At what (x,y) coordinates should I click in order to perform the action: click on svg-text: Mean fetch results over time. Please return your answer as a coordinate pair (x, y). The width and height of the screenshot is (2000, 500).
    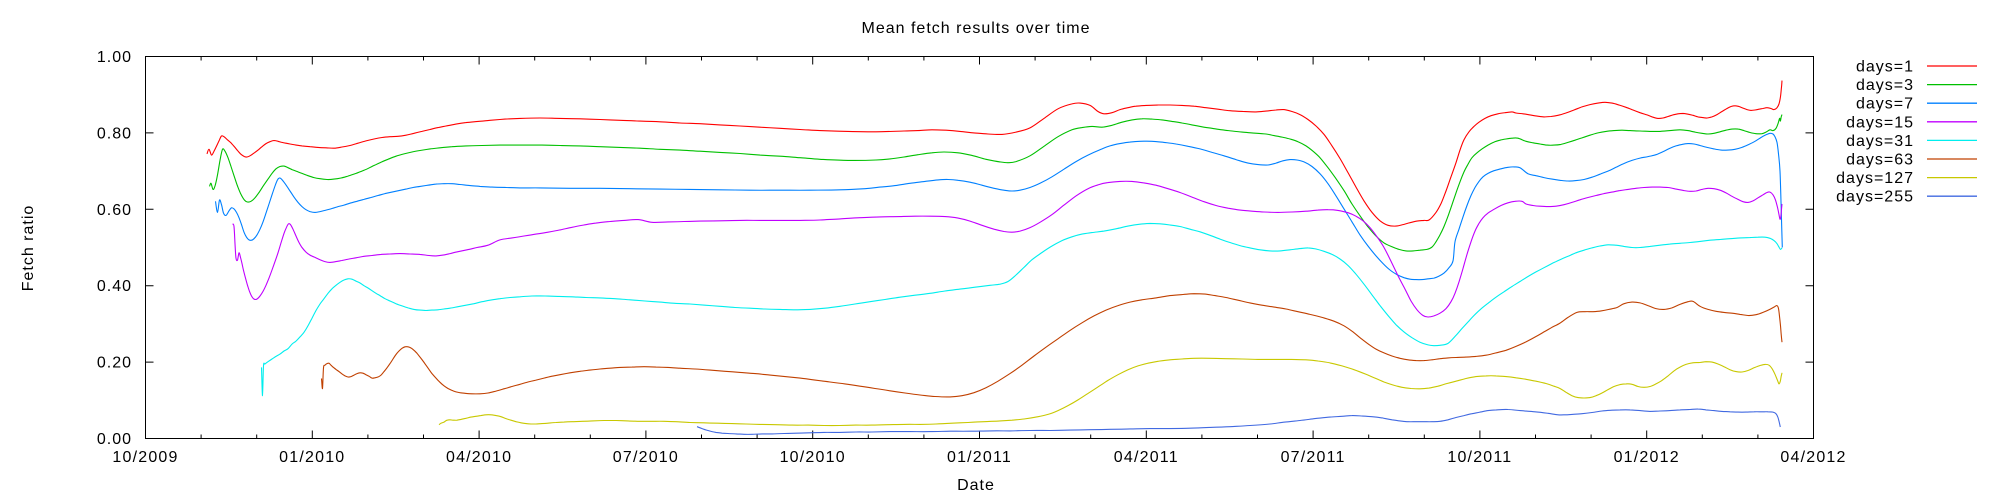
    Looking at the image, I should click on (976, 28).